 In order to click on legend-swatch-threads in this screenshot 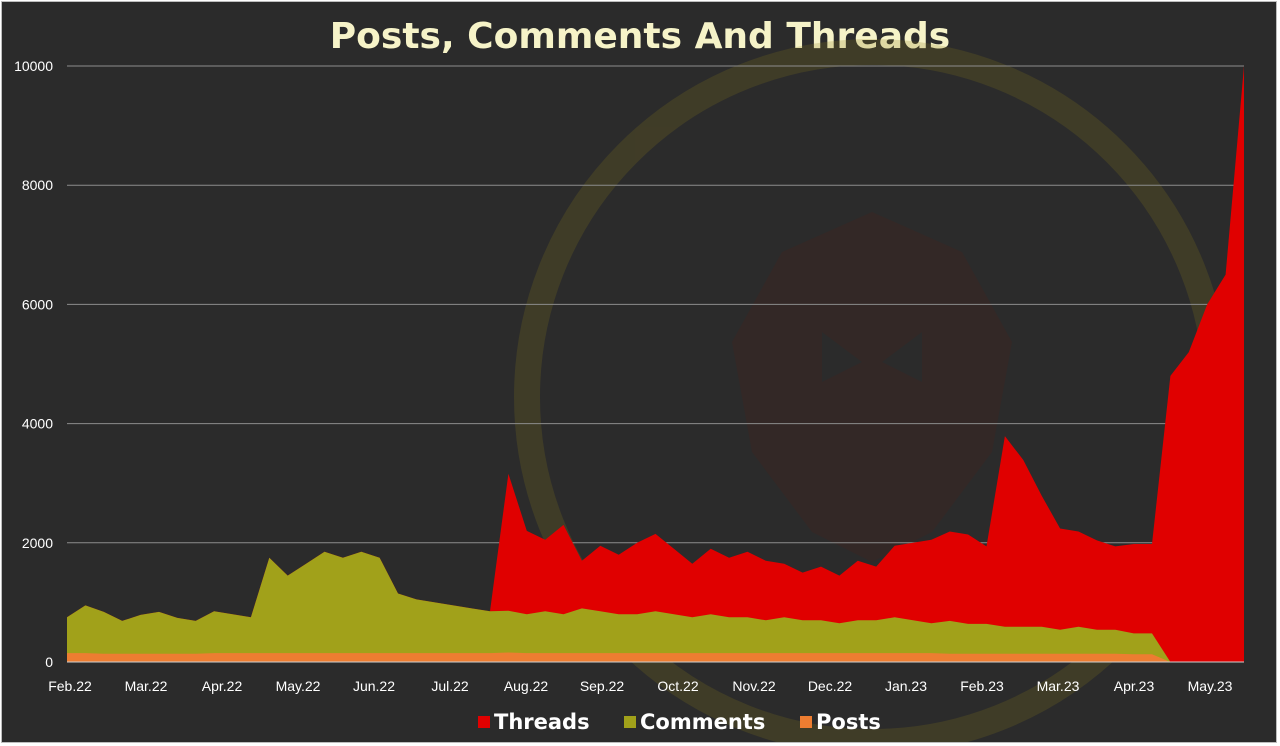, I will do `click(484, 722)`.